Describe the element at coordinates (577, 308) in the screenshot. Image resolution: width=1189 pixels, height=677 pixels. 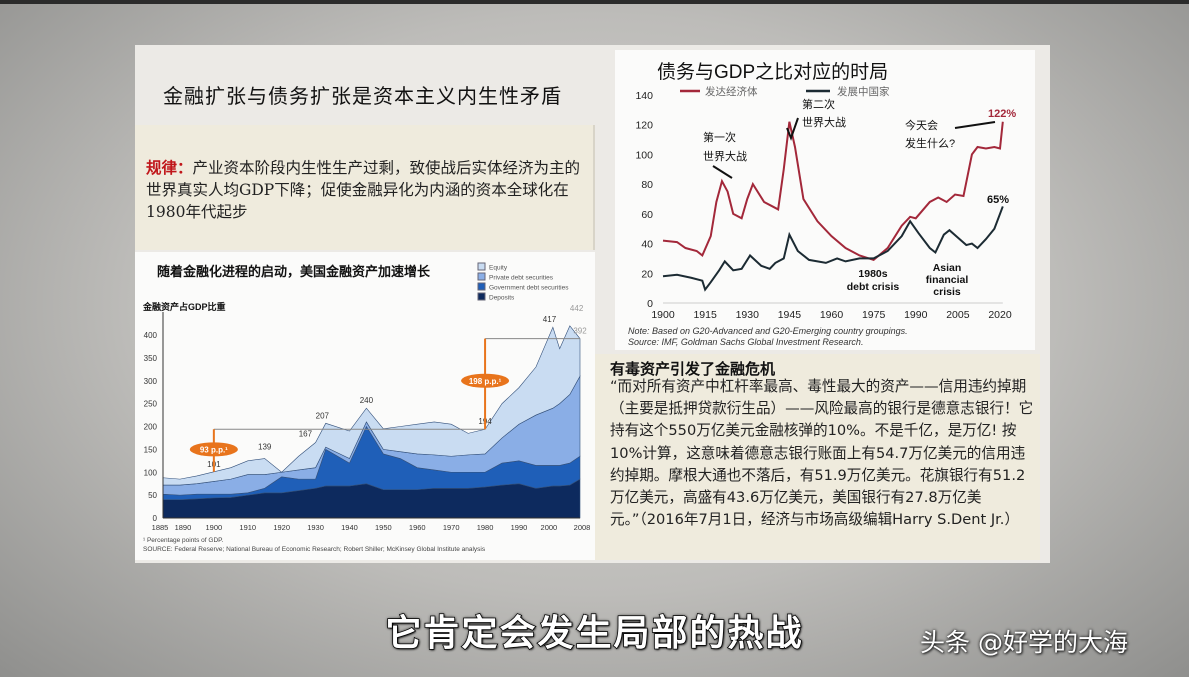
I see `data-label: 442` at that location.